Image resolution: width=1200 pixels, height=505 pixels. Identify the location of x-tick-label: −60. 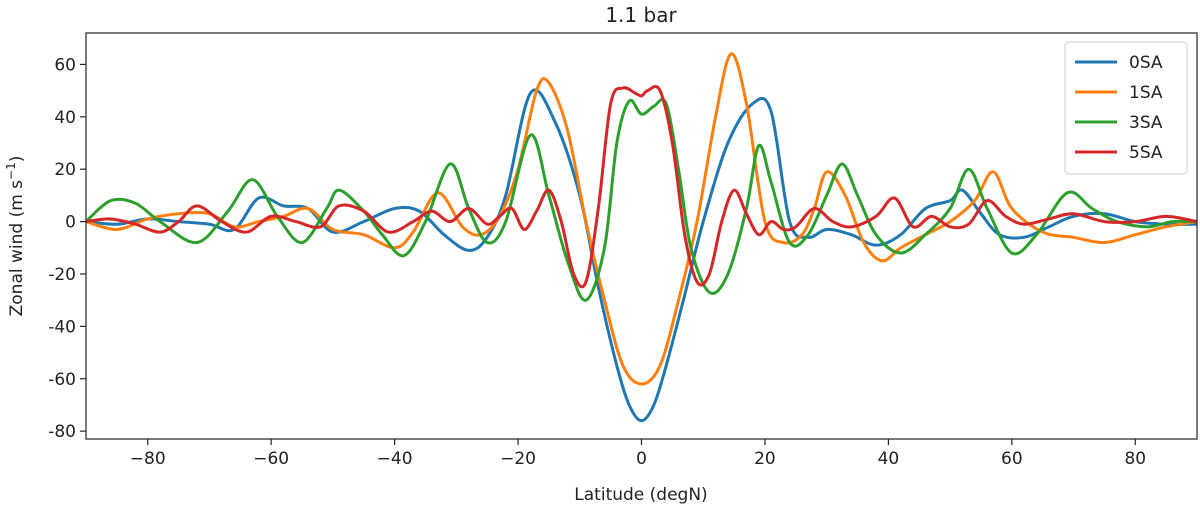
(271, 459).